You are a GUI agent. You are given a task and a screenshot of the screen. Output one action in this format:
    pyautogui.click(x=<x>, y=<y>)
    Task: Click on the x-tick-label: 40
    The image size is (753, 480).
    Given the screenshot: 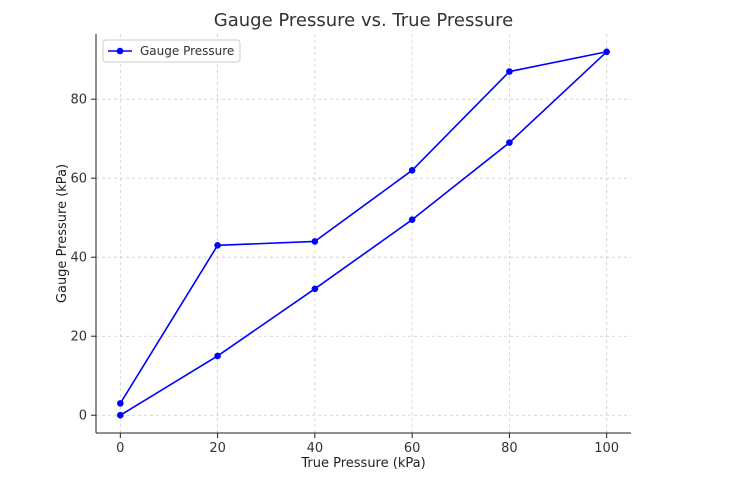 What is the action you would take?
    pyautogui.click(x=315, y=448)
    